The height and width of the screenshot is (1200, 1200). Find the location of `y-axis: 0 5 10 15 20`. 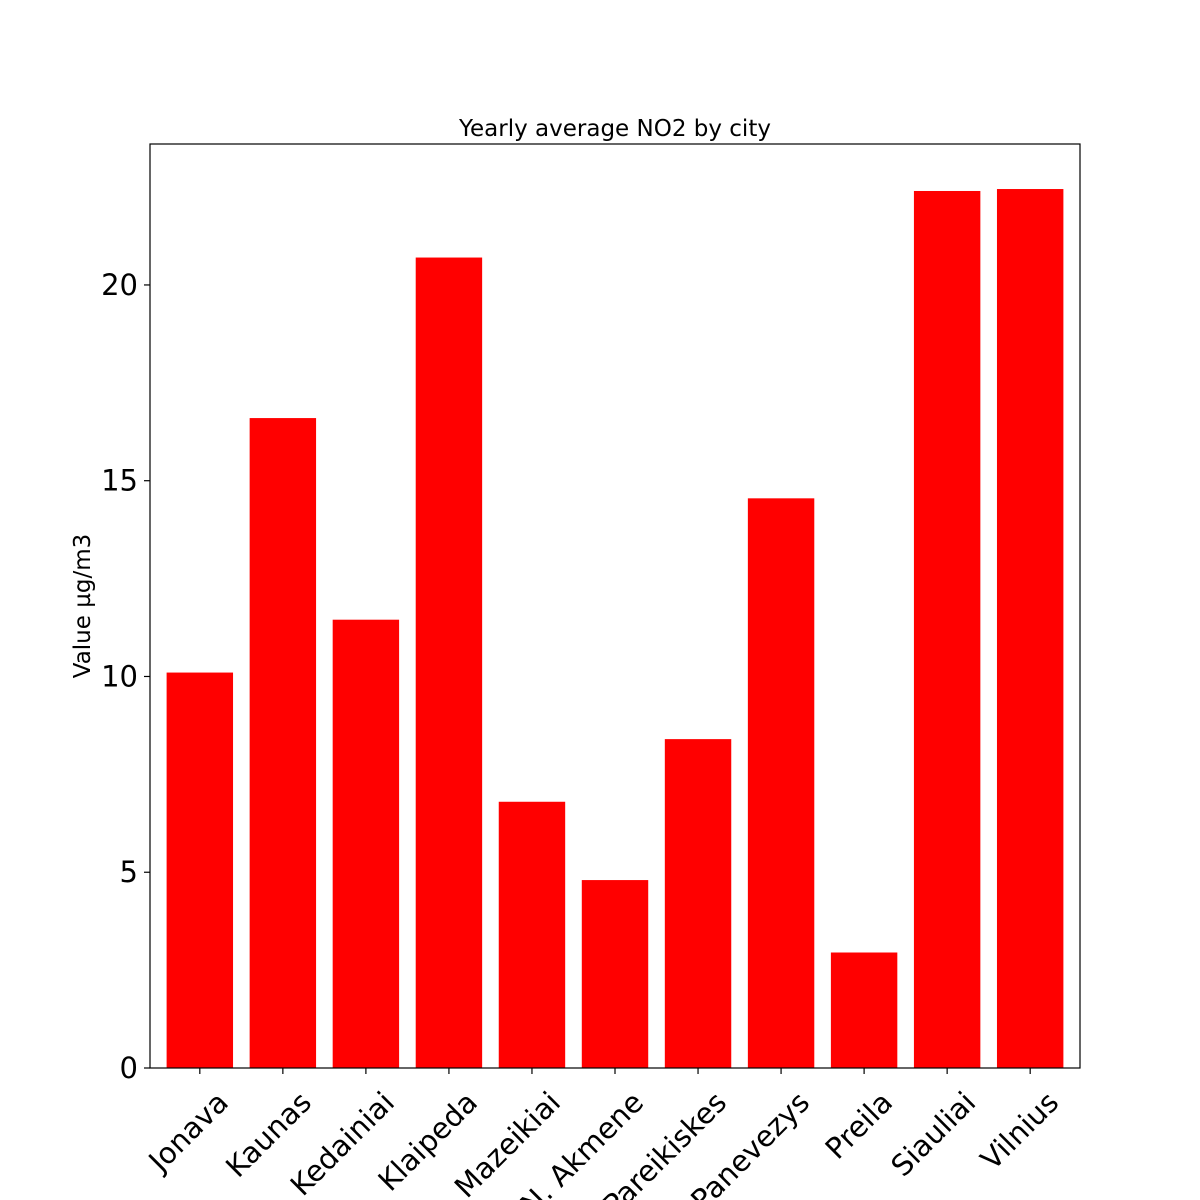

y-axis: 0 5 10 15 20 is located at coordinates (125, 676).